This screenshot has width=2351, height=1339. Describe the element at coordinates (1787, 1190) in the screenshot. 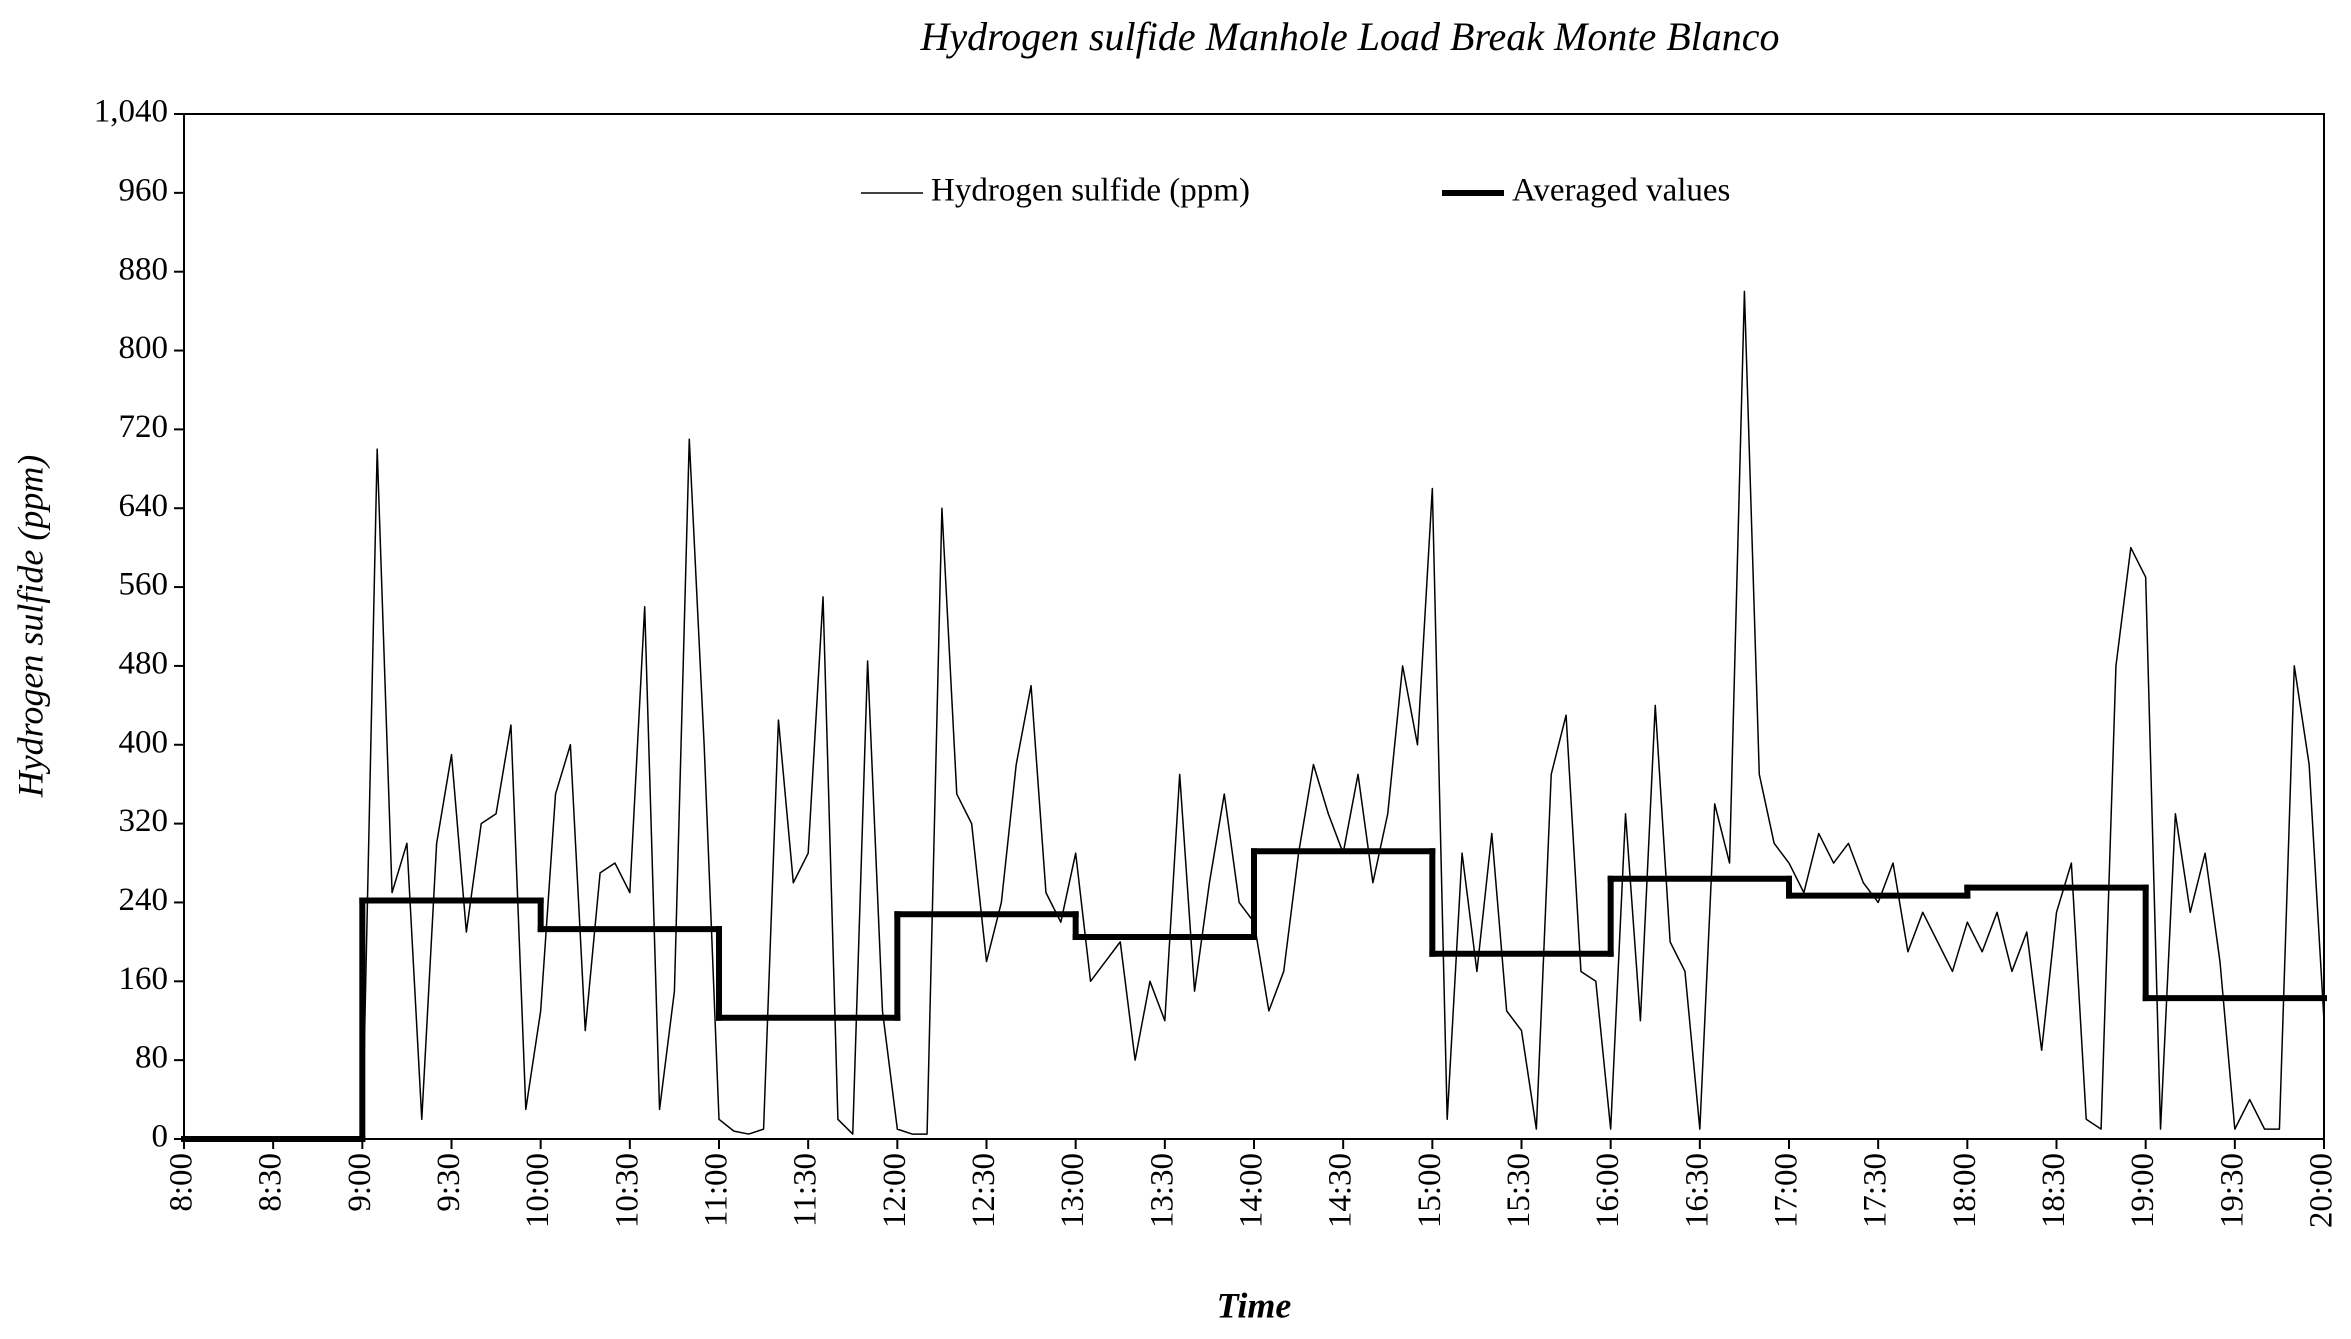

I see `x-tick-label: 17:00` at that location.